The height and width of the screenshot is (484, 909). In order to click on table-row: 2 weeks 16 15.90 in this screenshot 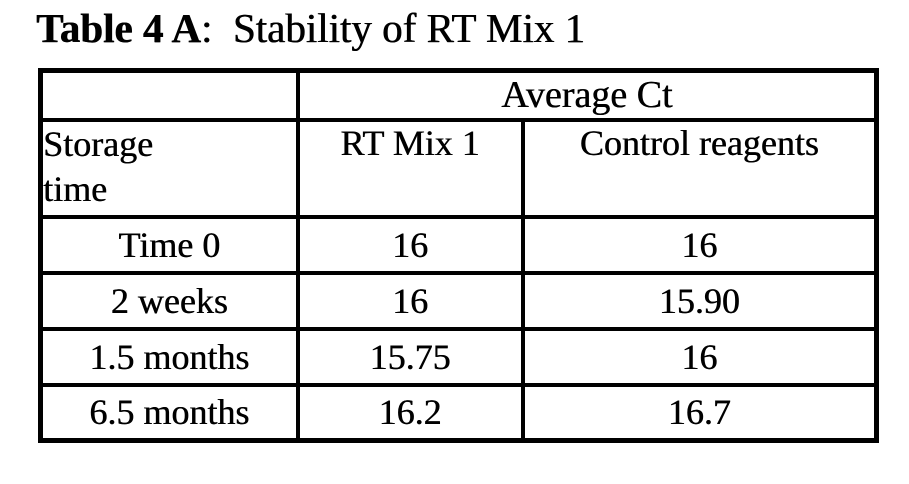, I will do `click(458, 300)`.